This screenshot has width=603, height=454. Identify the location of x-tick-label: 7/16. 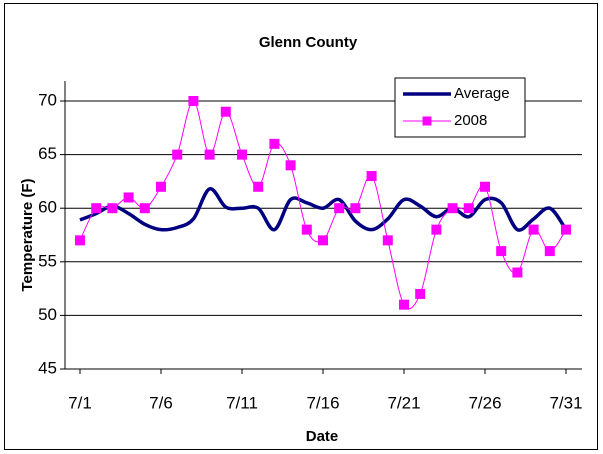
(322, 402).